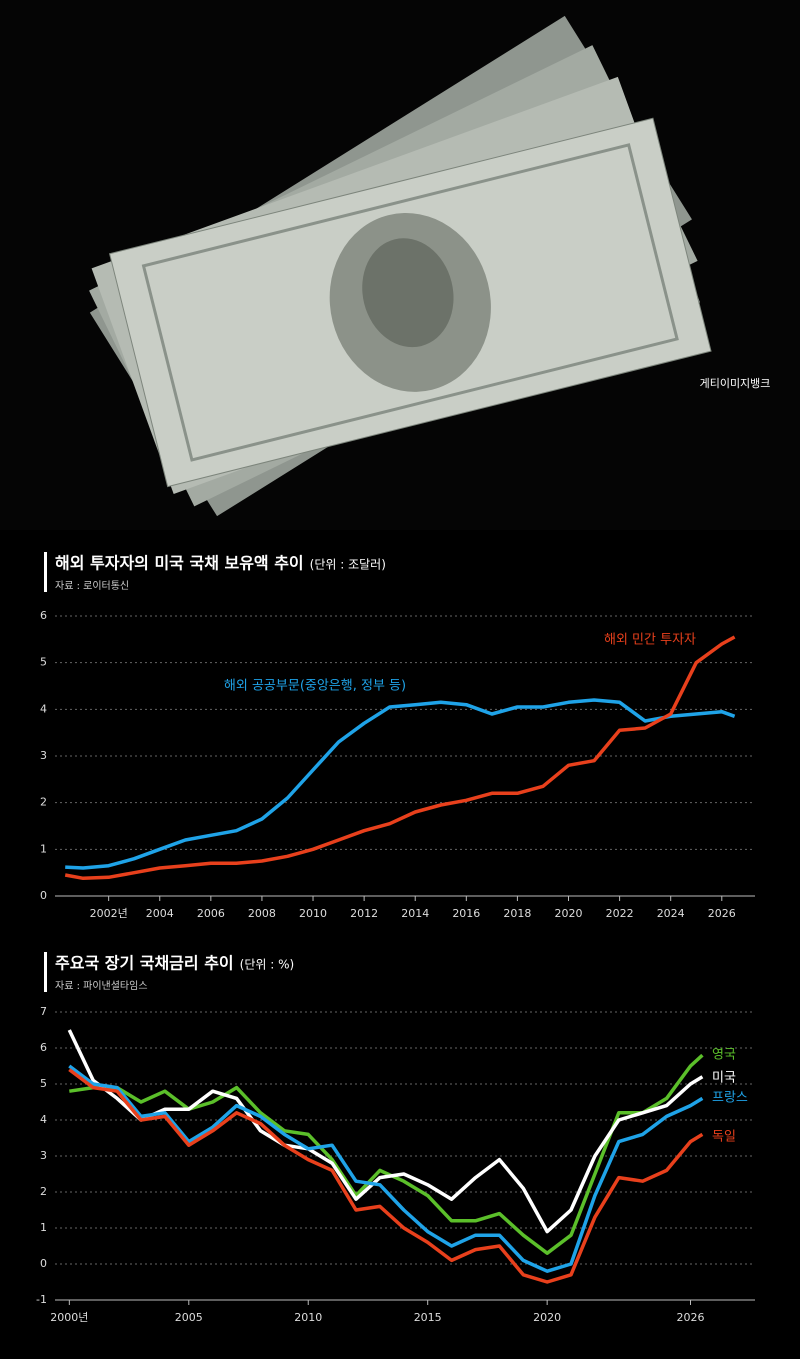 Image resolution: width=800 pixels, height=1359 pixels. What do you see at coordinates (179, 563) in the screenshot?
I see `chart-title: 해외 투자자의 미국 국채 보유액 추이` at bounding box center [179, 563].